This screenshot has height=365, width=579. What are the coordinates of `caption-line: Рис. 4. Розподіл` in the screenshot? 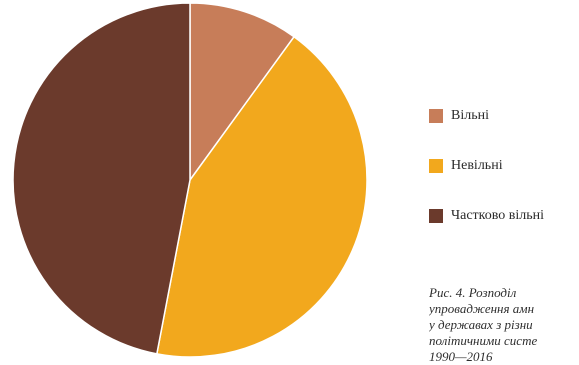 It's located at (473, 292).